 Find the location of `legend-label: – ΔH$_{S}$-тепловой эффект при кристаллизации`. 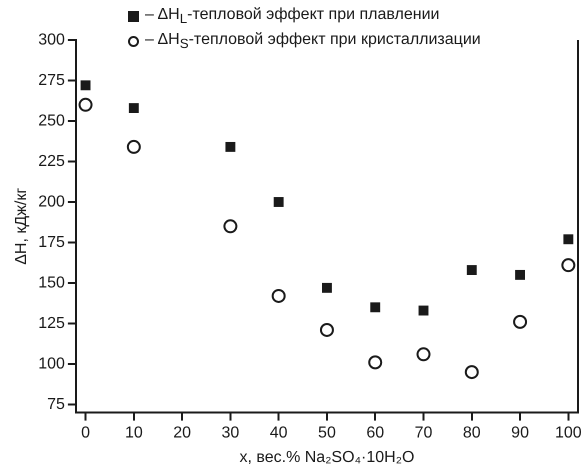

legend-label: – ΔH$_{S}$-тепловой эффект при кристаллизации is located at coordinates (313, 42).